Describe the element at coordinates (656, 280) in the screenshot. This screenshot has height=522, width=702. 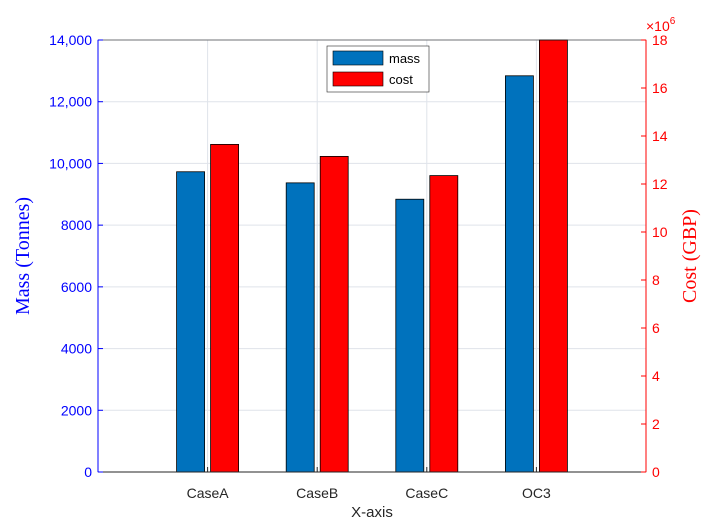
I see `right-tick-label: 8` at that location.